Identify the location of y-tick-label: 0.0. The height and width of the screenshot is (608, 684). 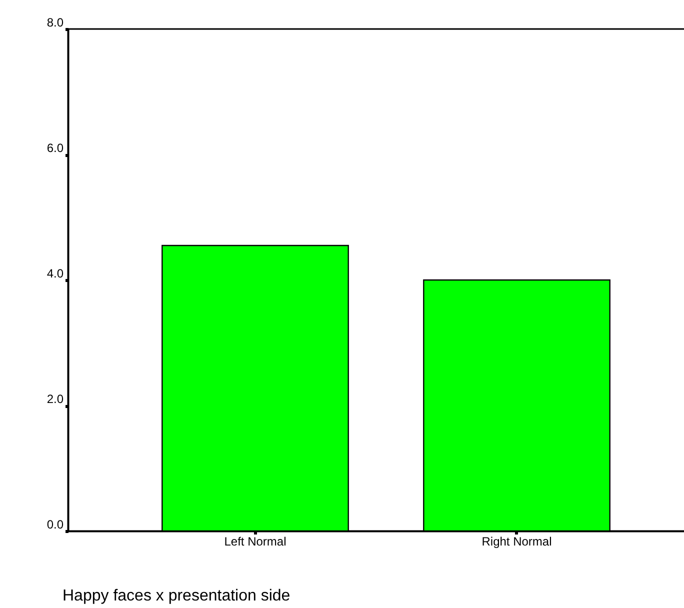
(55, 525).